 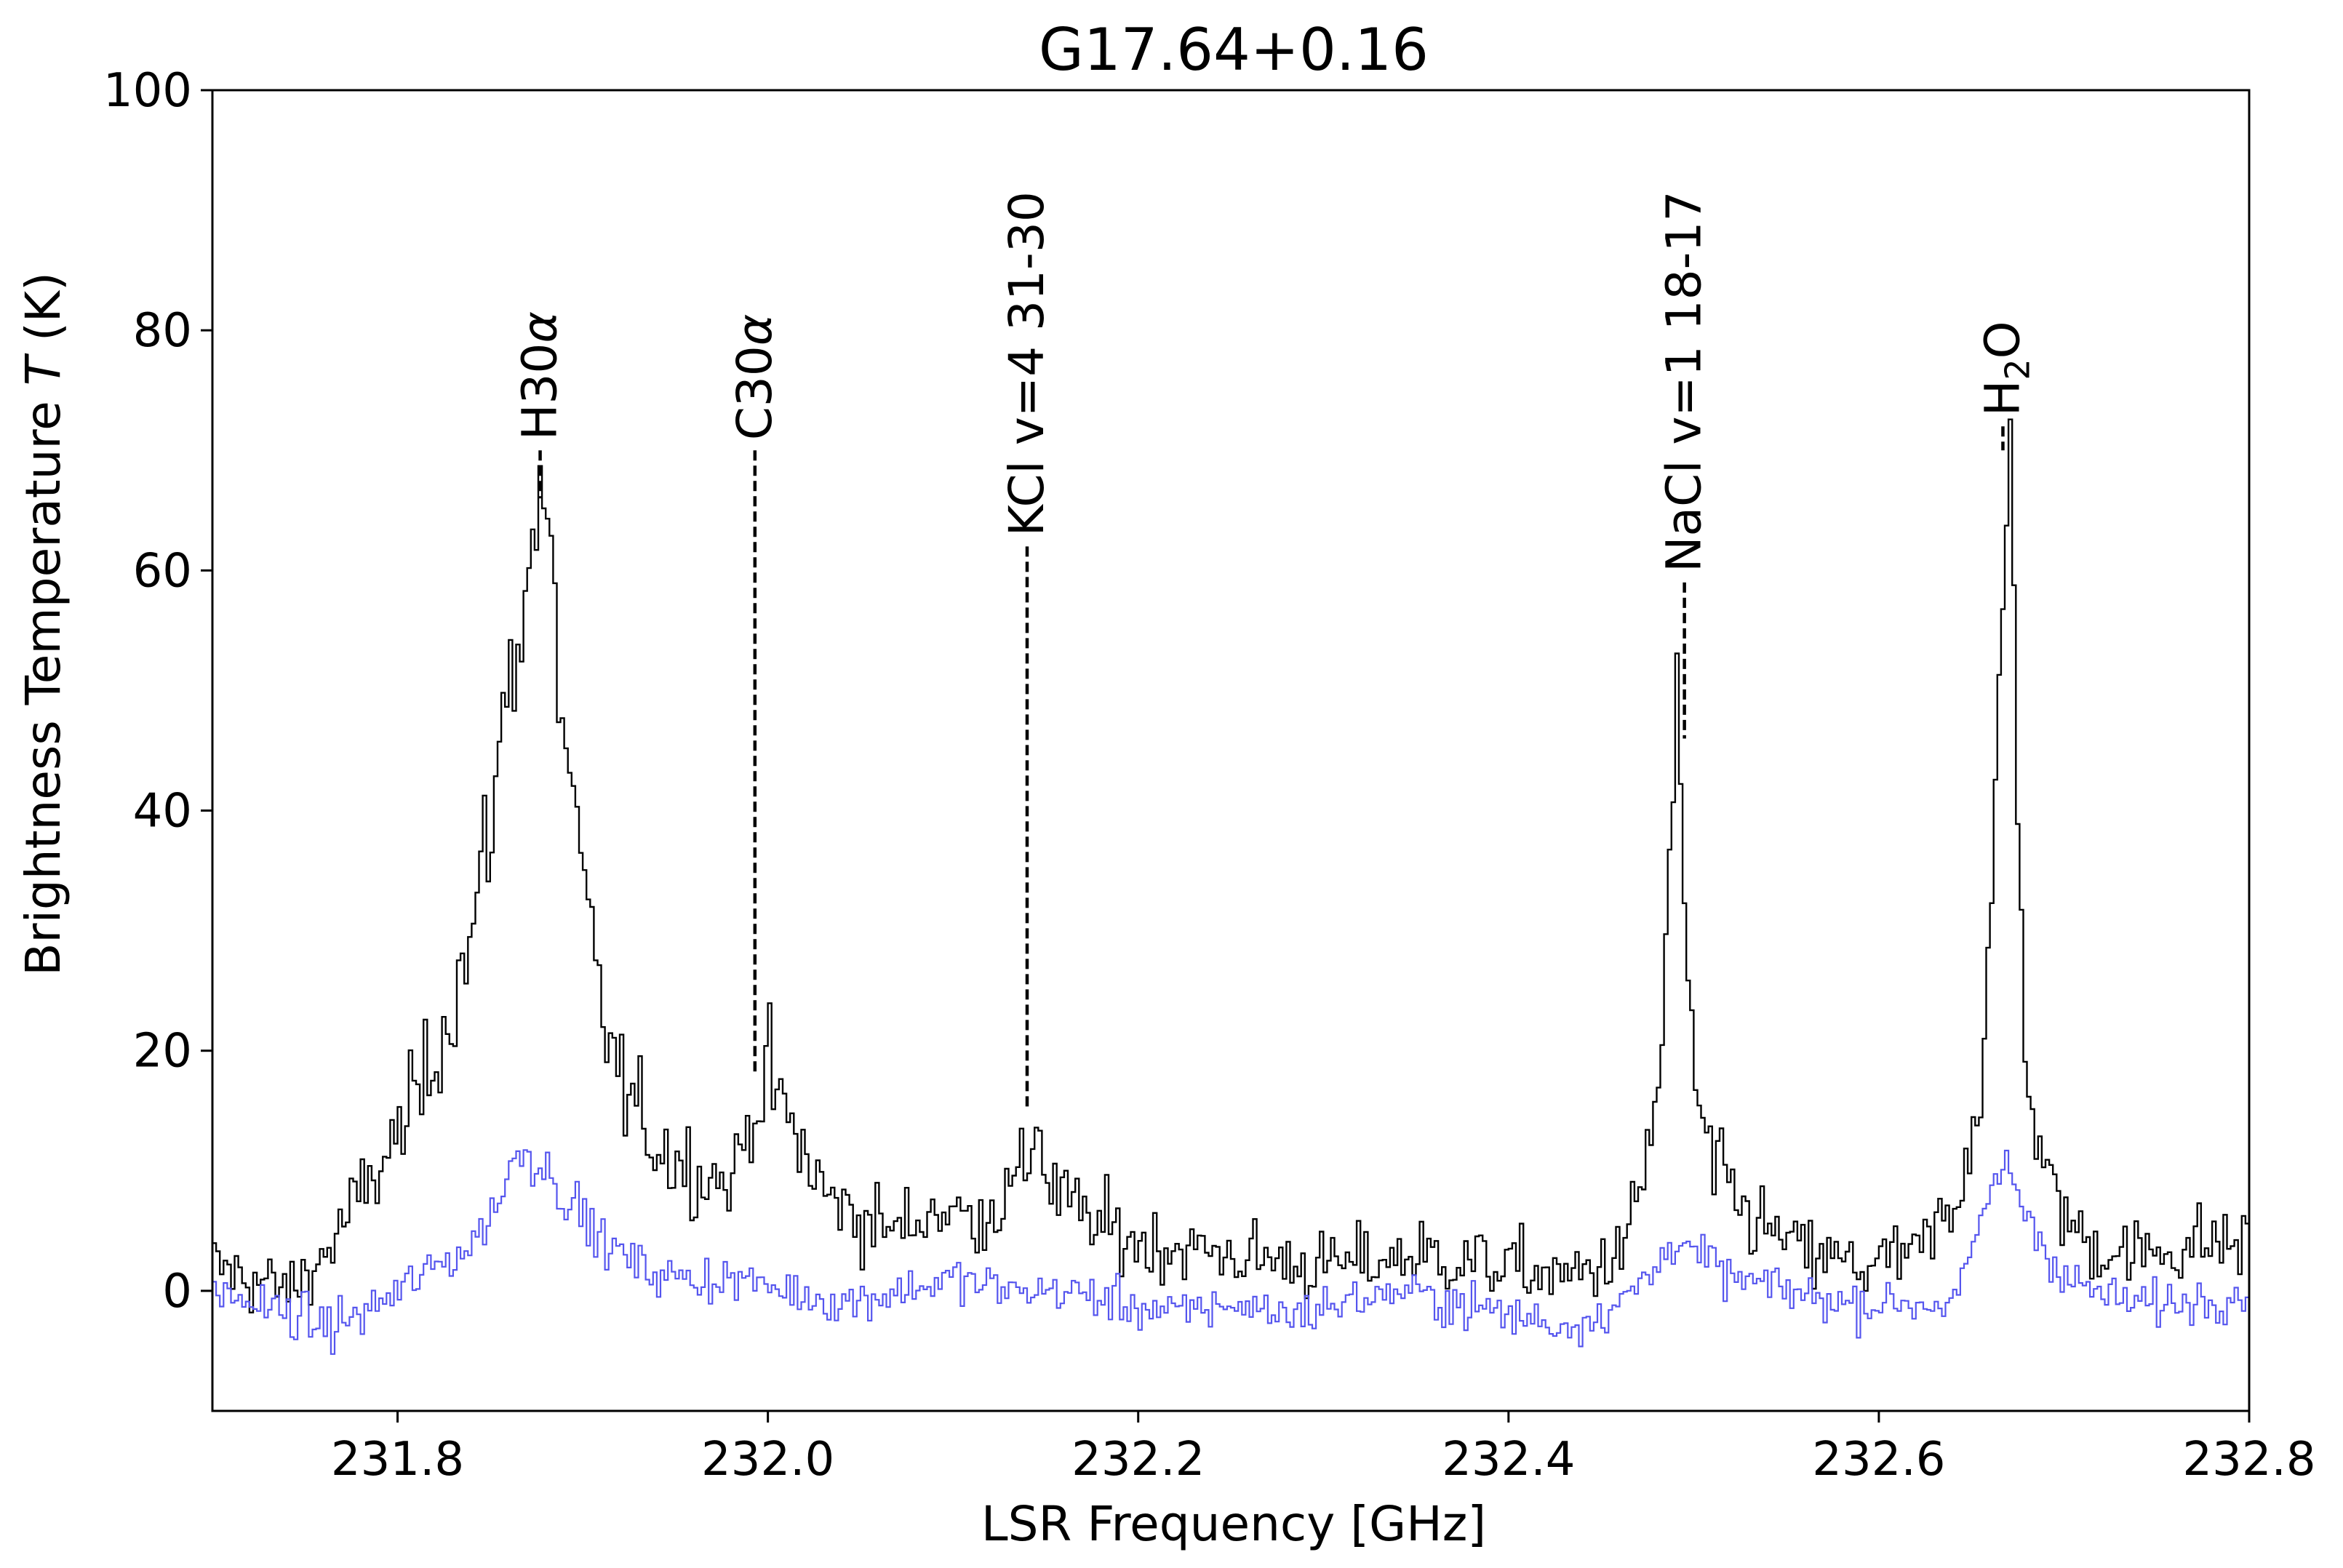 I want to click on chart-title: G17.64+0.16, so click(x=1234, y=50).